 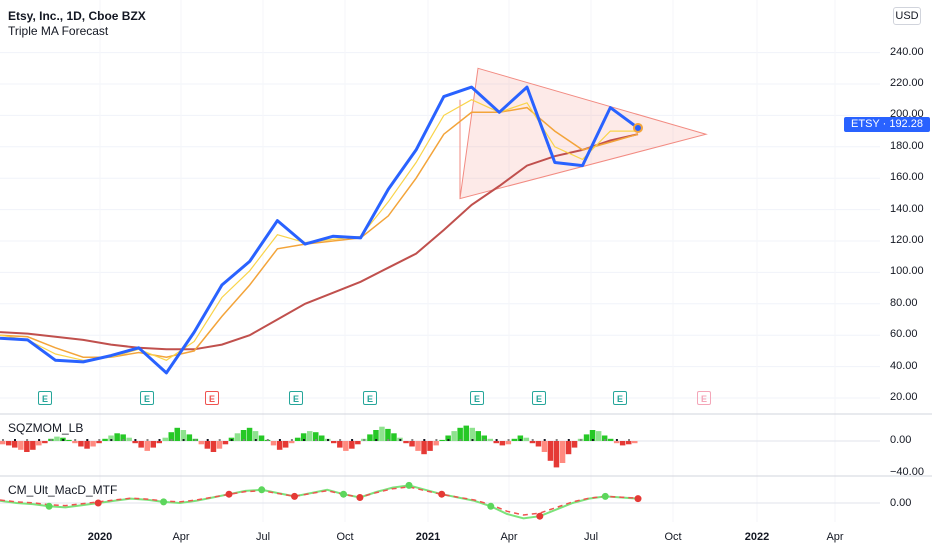 What do you see at coordinates (345, 537) in the screenshot?
I see `time-axis-tick: Oct` at bounding box center [345, 537].